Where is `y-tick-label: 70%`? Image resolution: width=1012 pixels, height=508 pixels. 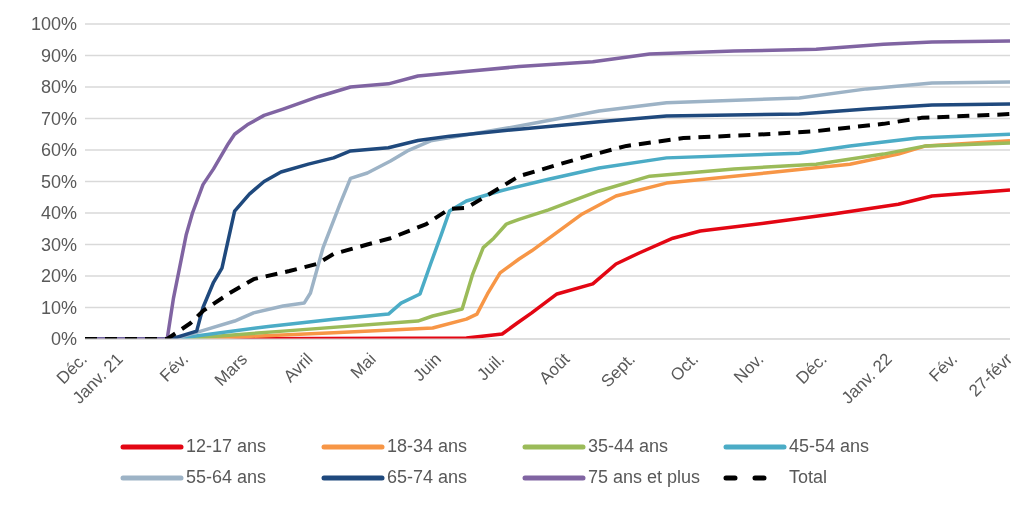 y-tick-label: 70% is located at coordinates (58, 118).